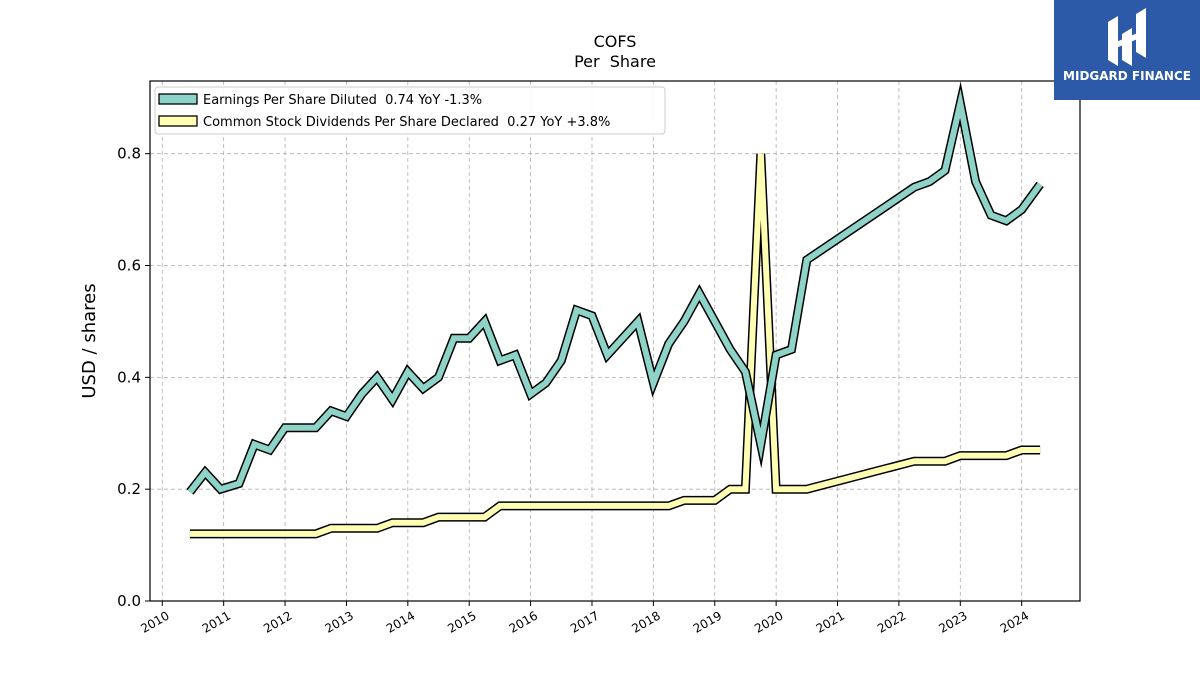 The height and width of the screenshot is (675, 1200). What do you see at coordinates (154, 621) in the screenshot?
I see `x-tick-label: 2010` at bounding box center [154, 621].